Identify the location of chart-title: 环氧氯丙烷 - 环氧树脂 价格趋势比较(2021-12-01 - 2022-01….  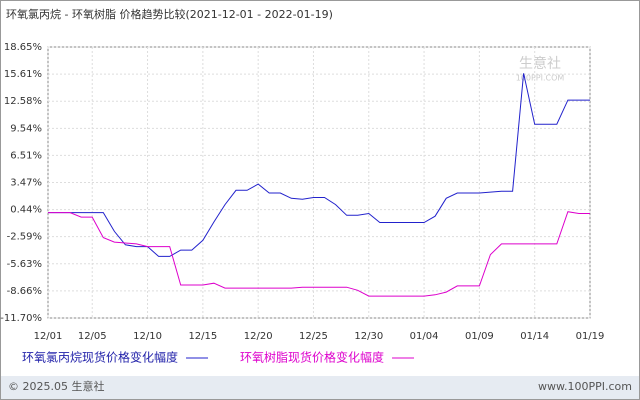
(169, 14).